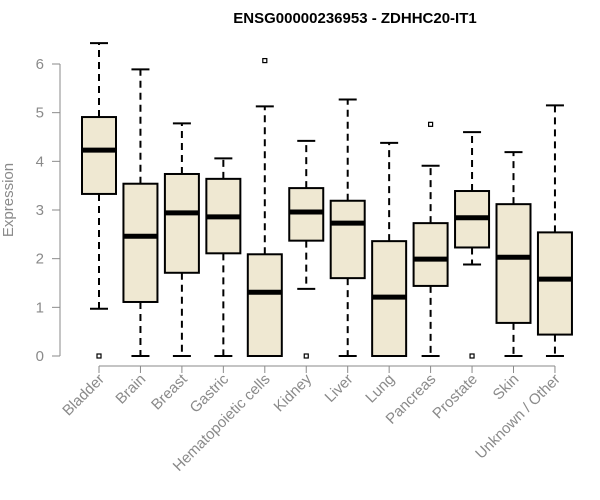 Image resolution: width=600 pixels, height=500 pixels. I want to click on y-tick-label: 4, so click(40, 161).